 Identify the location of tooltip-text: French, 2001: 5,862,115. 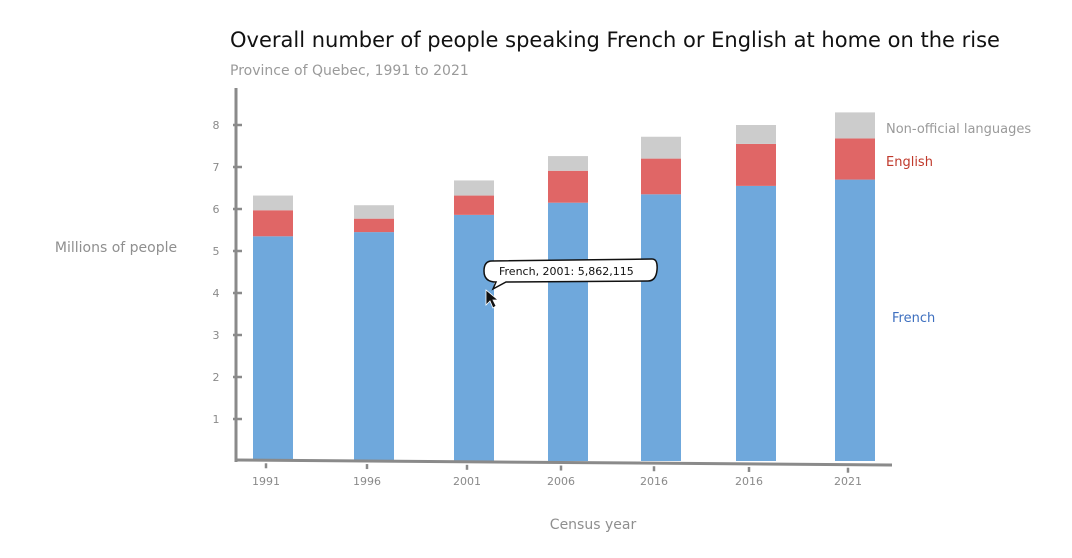
(566, 271).